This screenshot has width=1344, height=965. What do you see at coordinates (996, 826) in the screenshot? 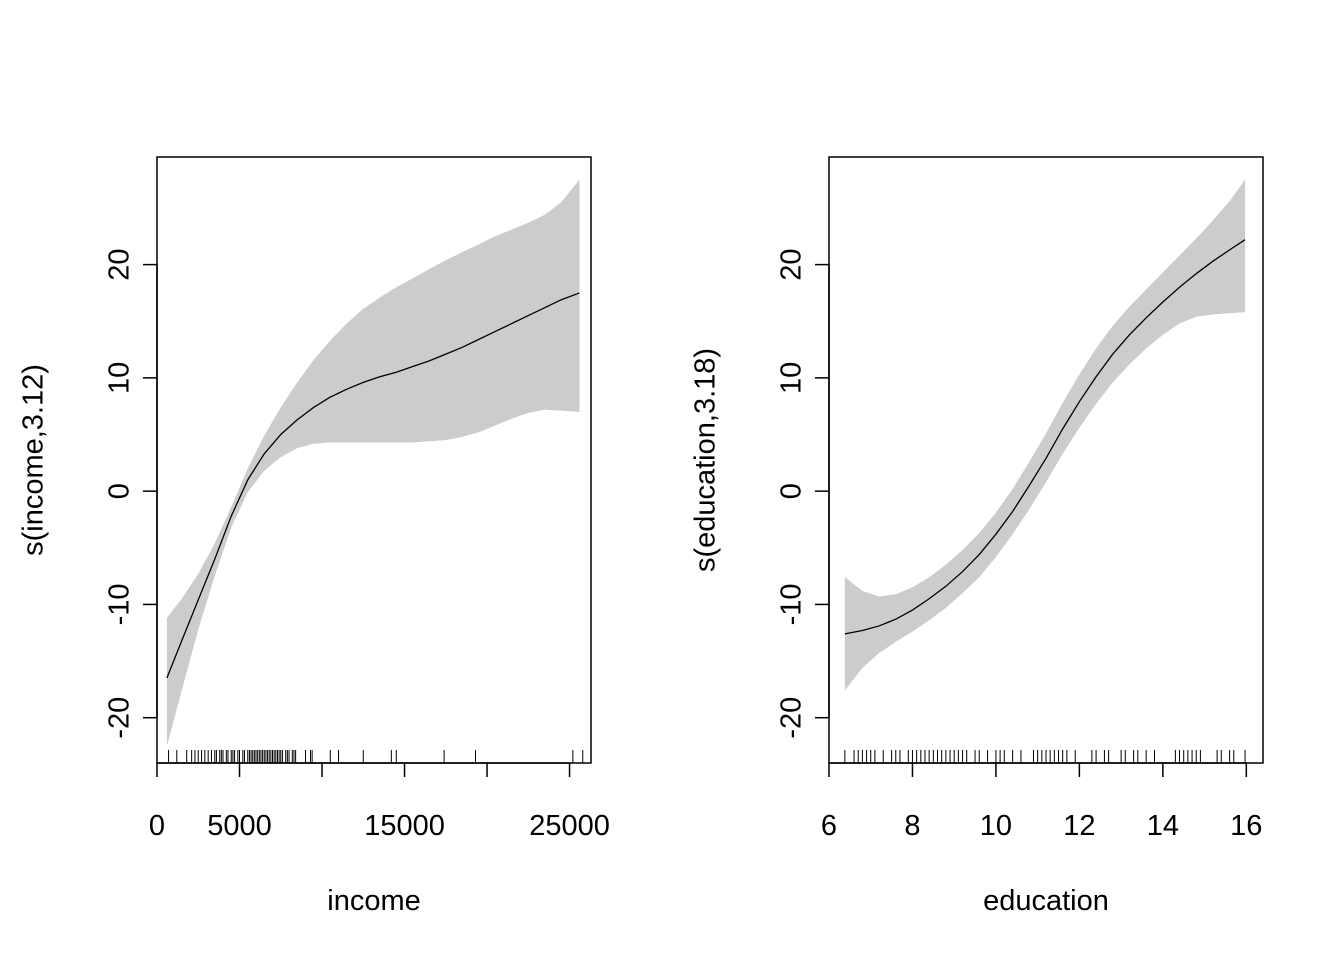
I see `x-tick-label: 10` at bounding box center [996, 826].